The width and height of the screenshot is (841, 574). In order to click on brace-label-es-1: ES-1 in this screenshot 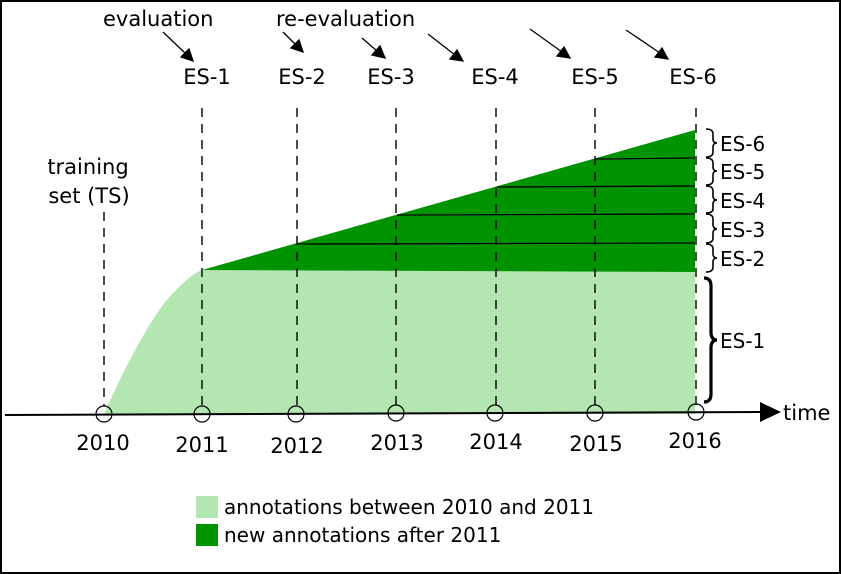, I will do `click(742, 341)`.